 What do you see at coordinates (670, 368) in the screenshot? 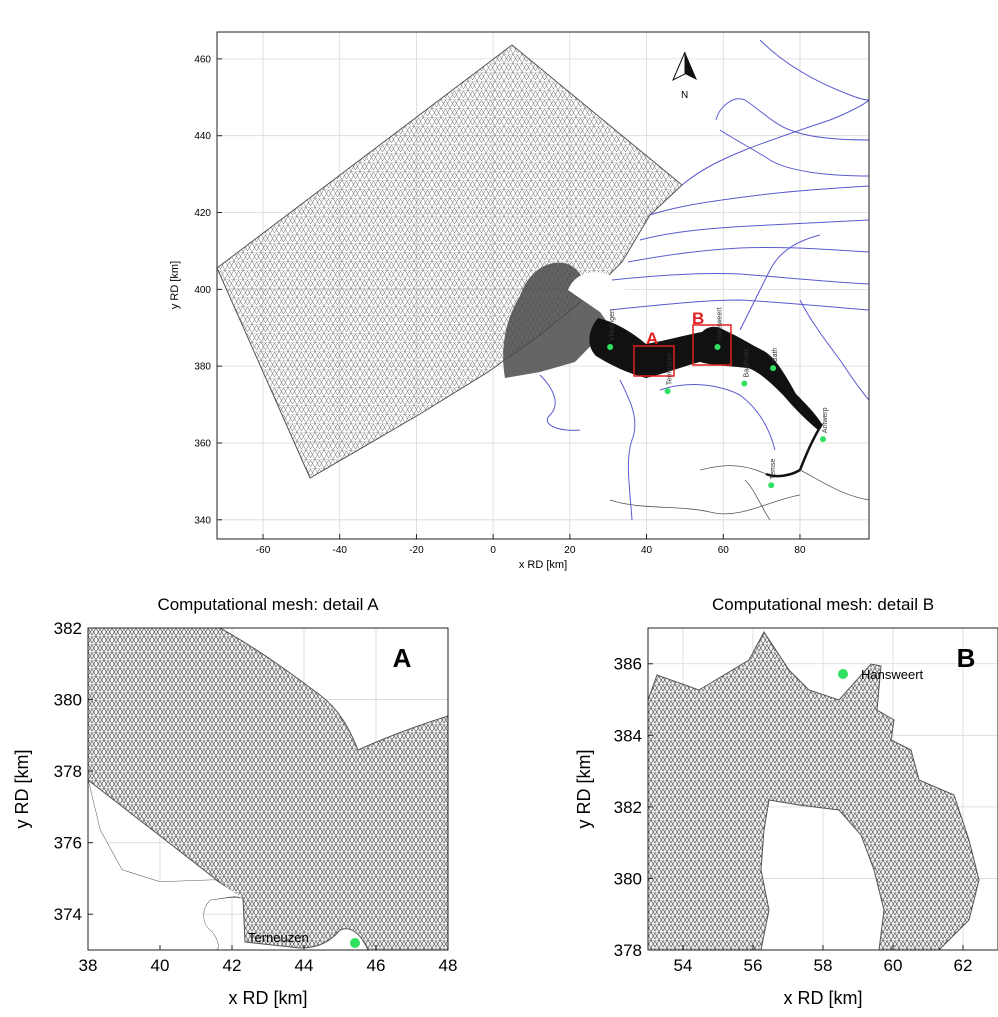
I see `station-label-terneuzen: Terneuzen` at bounding box center [670, 368].